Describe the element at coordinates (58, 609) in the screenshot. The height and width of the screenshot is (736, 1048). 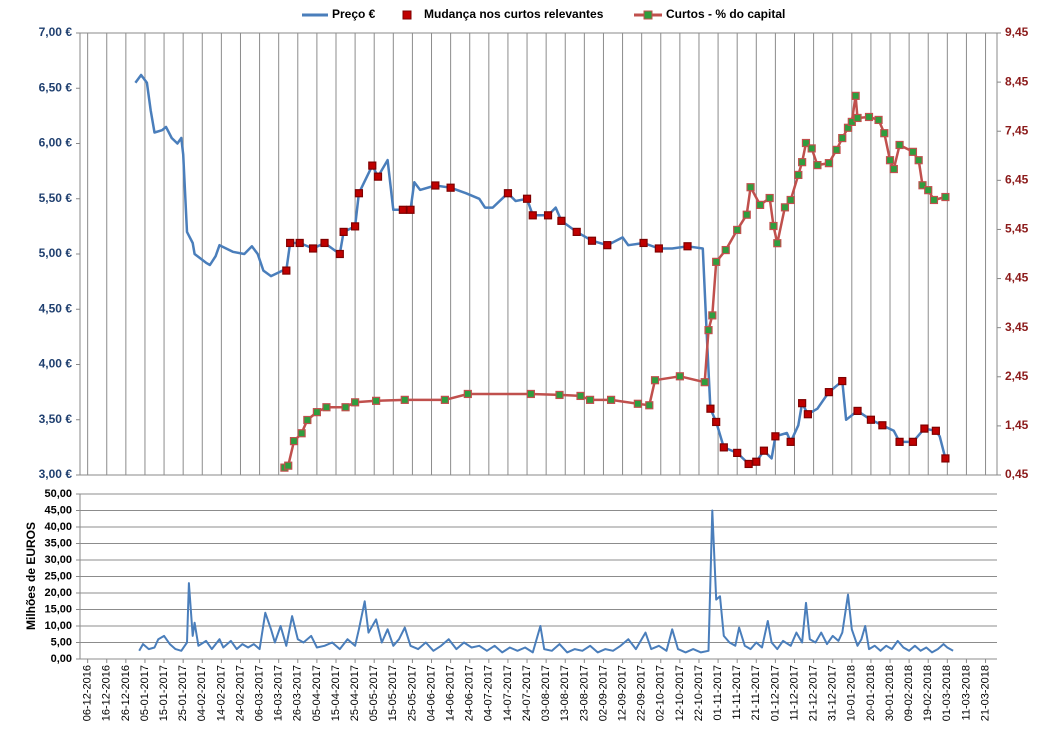
I see `y-tick-label: 15,00` at that location.